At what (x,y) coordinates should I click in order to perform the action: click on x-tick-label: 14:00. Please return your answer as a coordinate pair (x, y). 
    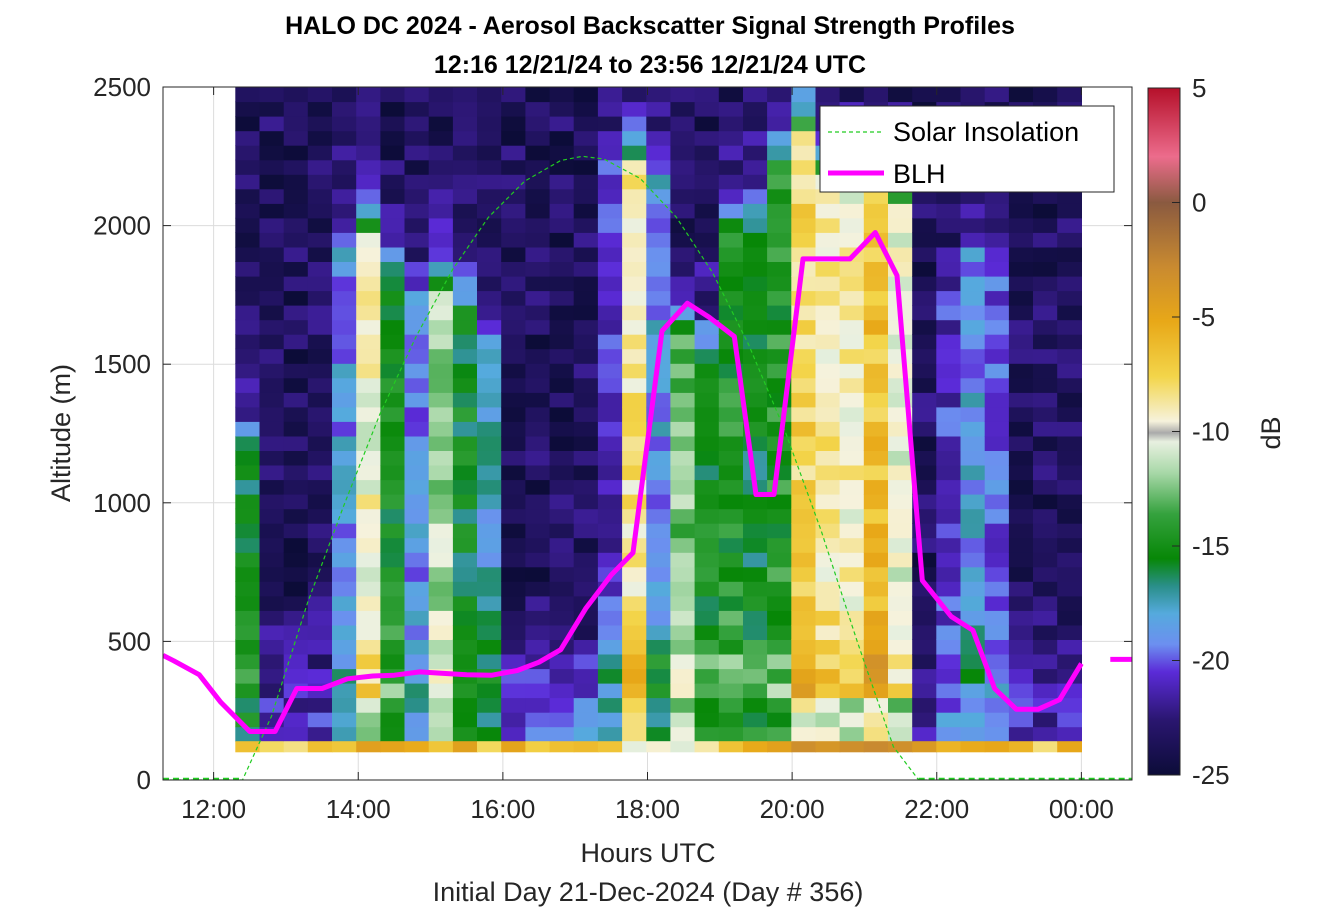
    Looking at the image, I should click on (358, 809).